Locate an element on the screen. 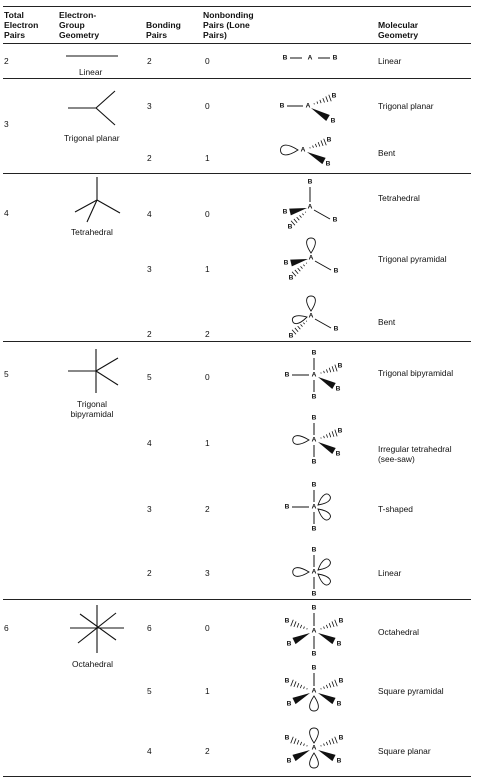  molecular-geometry-label: Trigonal planar is located at coordinates (406, 106).